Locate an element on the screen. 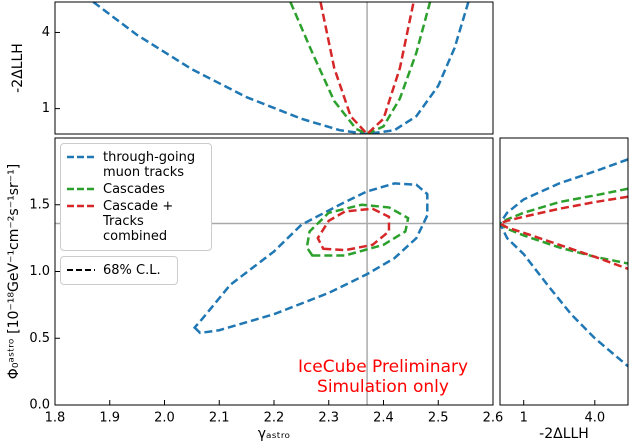  annotation: IceCube Preliminary is located at coordinates (383, 367).